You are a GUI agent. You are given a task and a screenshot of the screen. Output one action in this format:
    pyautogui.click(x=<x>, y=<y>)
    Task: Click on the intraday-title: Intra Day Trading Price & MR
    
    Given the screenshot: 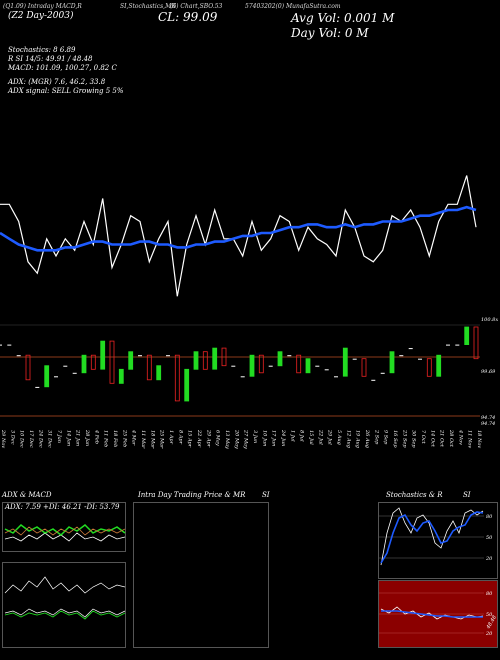 What is the action you would take?
    pyautogui.click(x=192, y=495)
    